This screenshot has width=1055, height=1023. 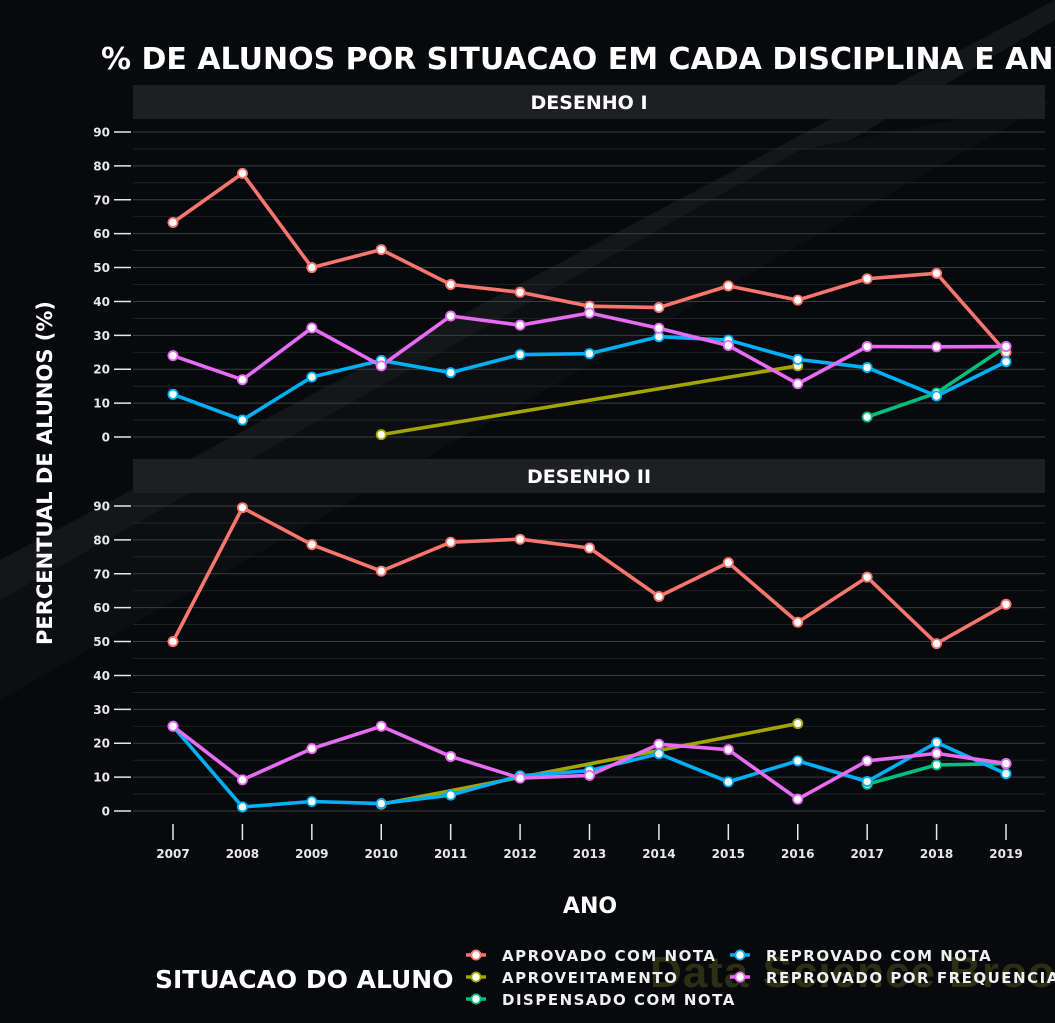 I want to click on x-tick-label: 2009, so click(x=311, y=854).